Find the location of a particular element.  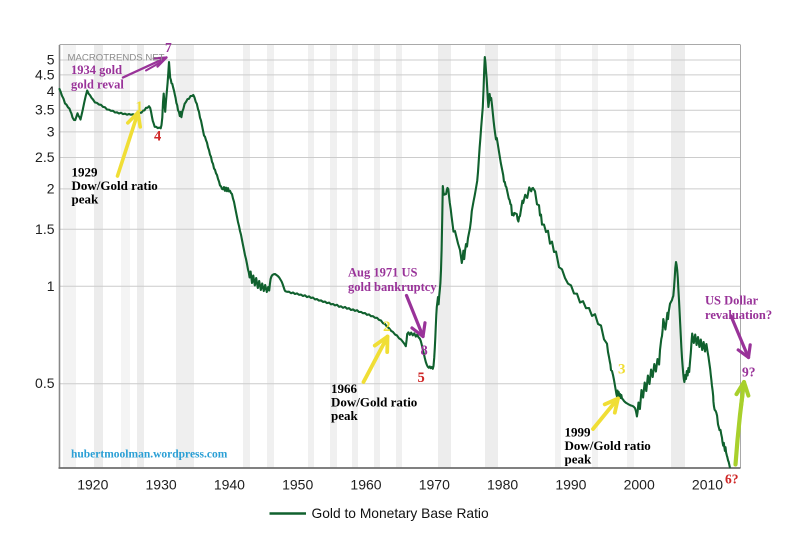

svg-text: Gold to Monetary Base Ratio is located at coordinates (400, 513).